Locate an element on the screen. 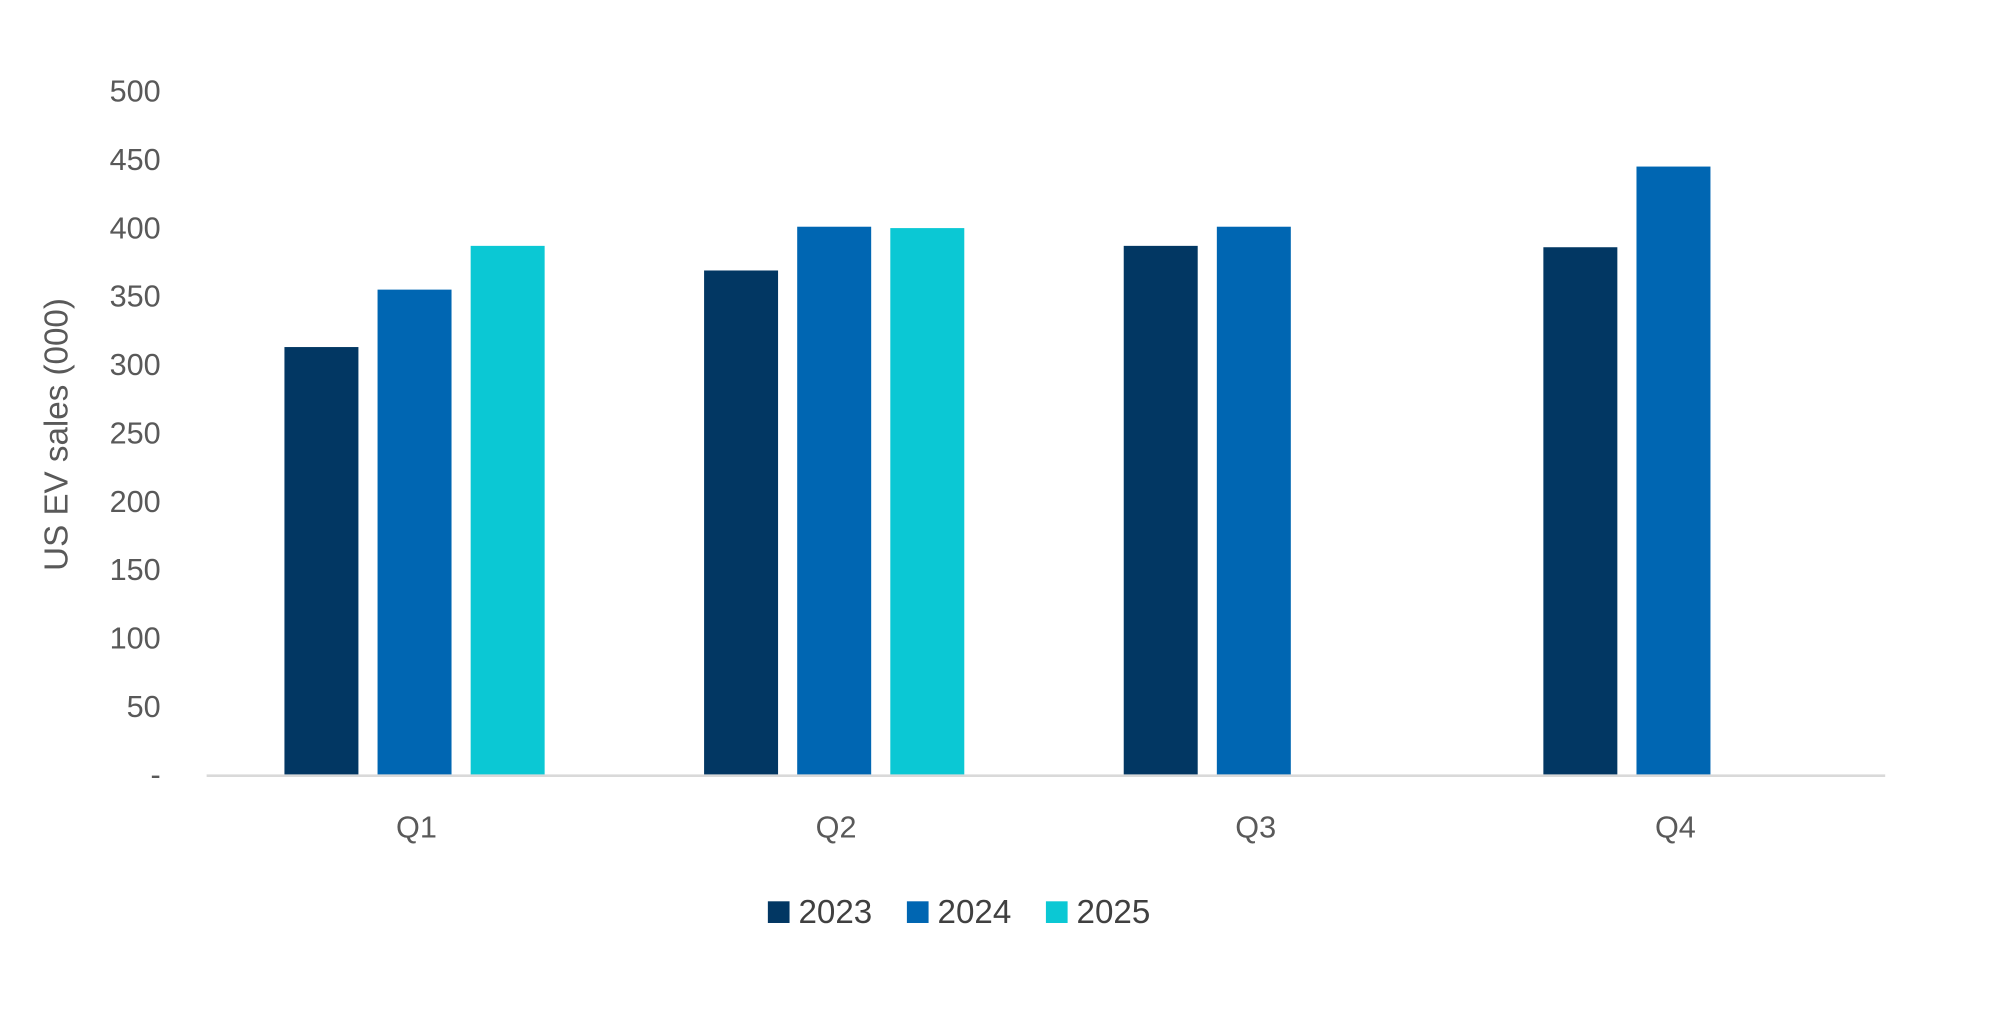 The image size is (2000, 1022). bar-2024-Q2 is located at coordinates (834, 501).